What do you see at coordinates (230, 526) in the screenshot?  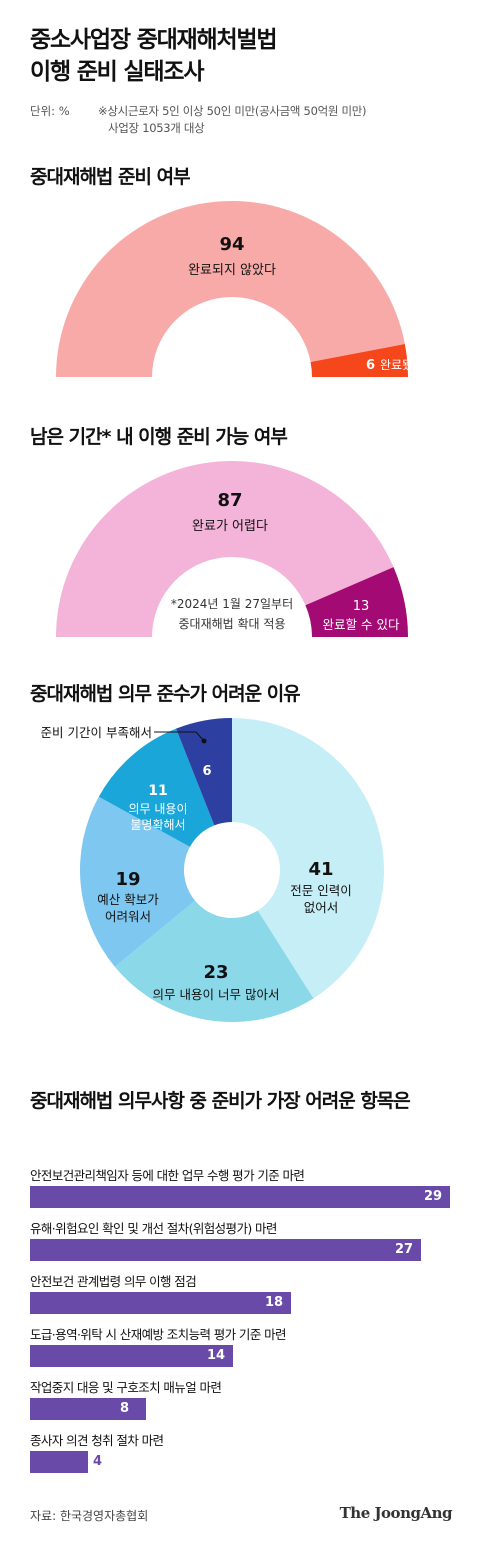 I see `chart2-slice0-label: 완료가 어렵다` at bounding box center [230, 526].